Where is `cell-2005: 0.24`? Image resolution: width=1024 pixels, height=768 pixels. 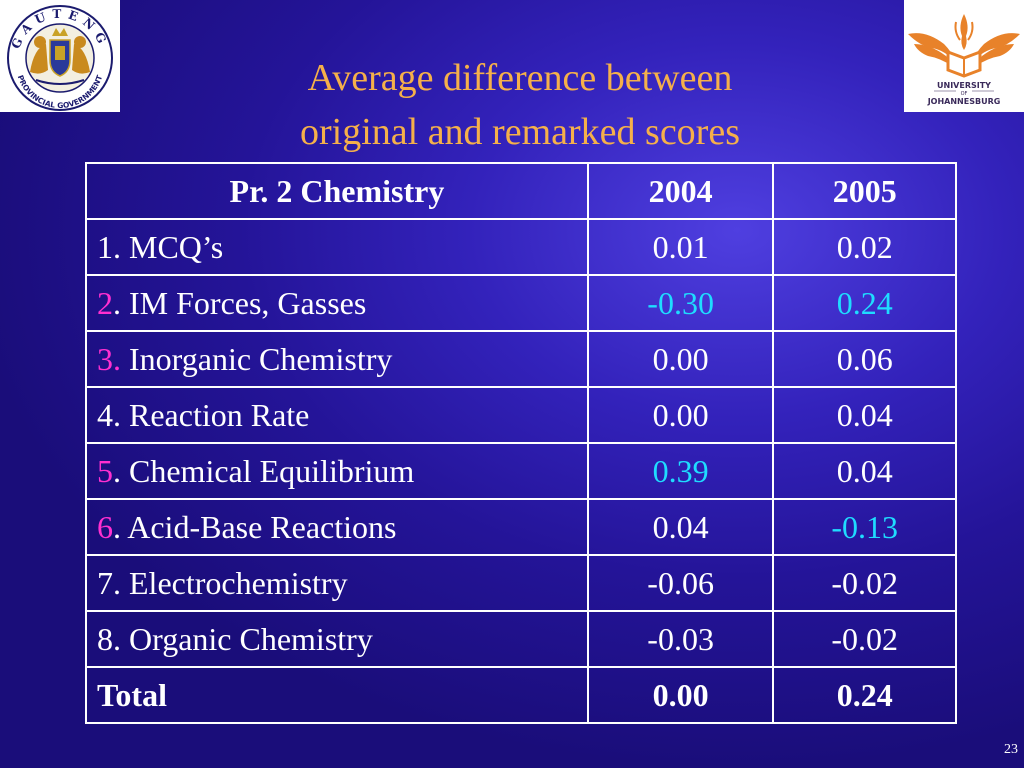 cell-2005: 0.24 is located at coordinates (864, 303).